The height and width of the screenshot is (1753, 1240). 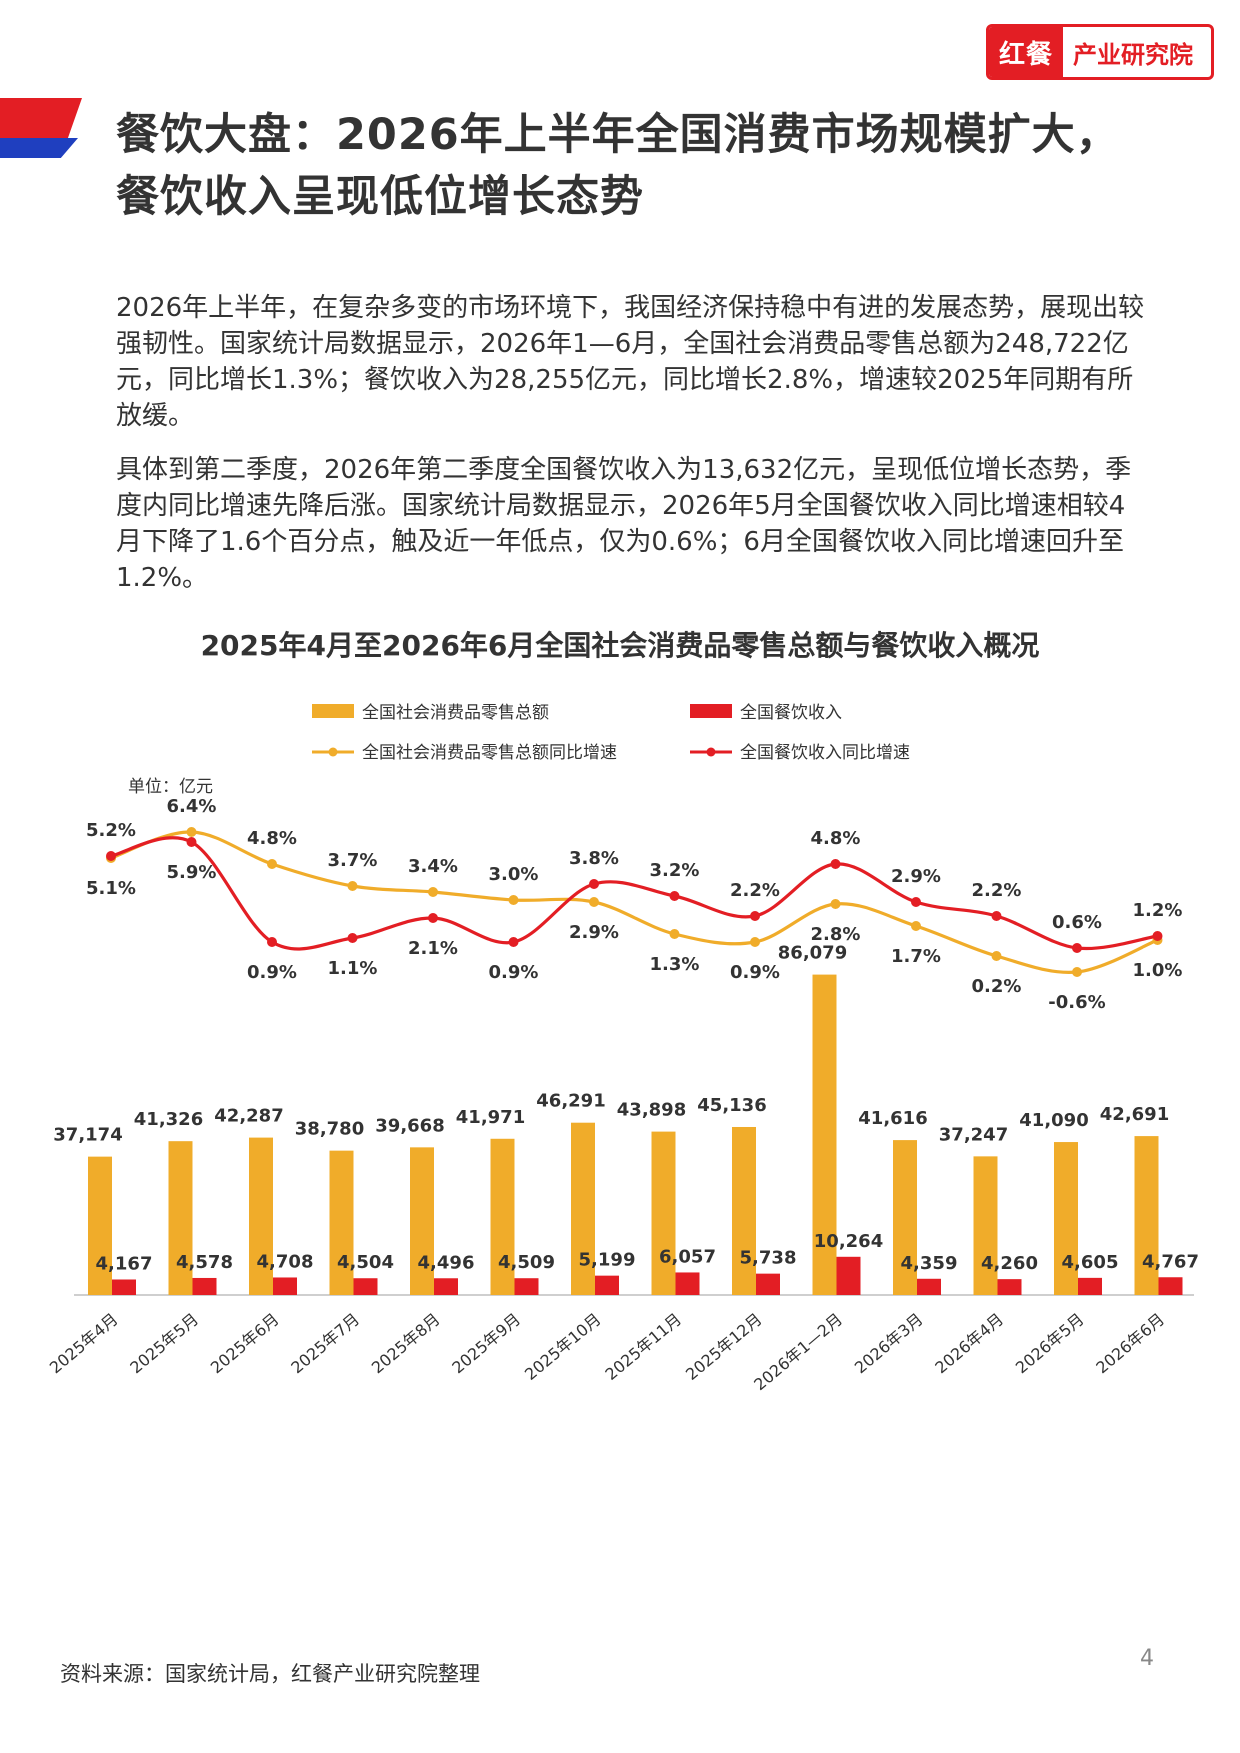 I want to click on bar-label-retail: 41,616, so click(x=892, y=1118).